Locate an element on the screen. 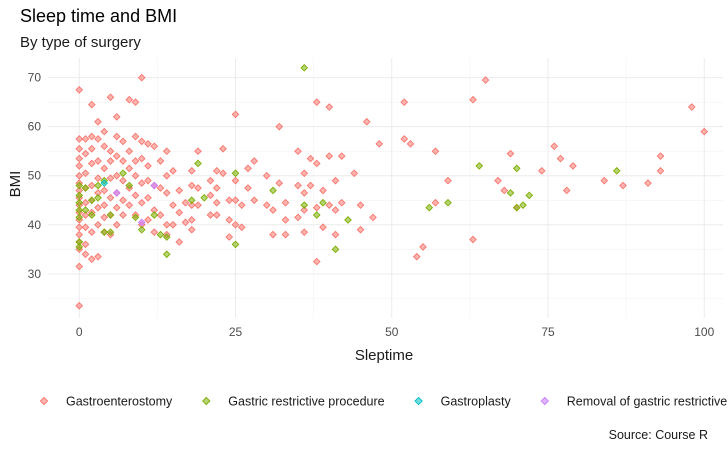 The width and height of the screenshot is (728, 450). chart-subtitle: By type of surgery is located at coordinates (80, 42).